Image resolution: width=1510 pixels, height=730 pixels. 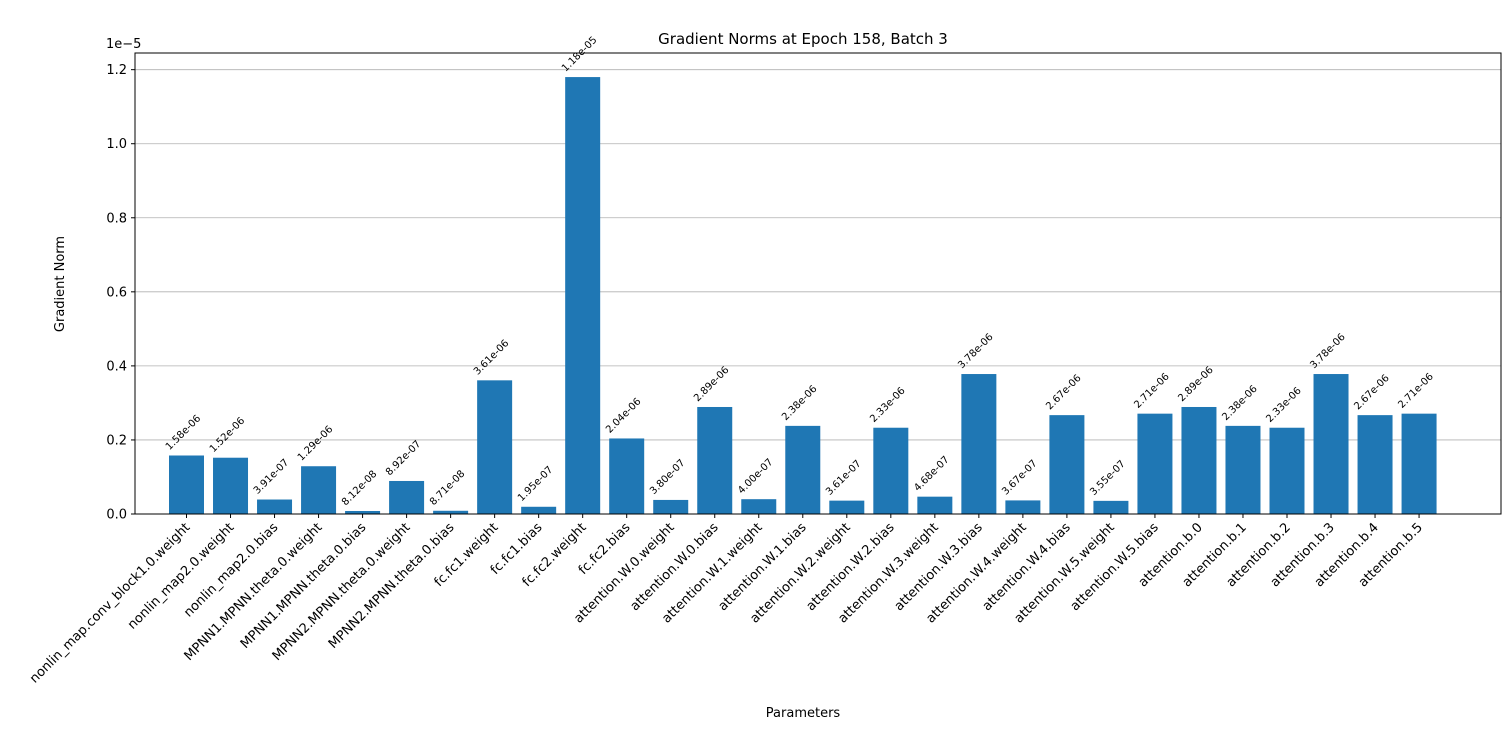 I want to click on y-tick-label: 0.0, so click(x=116, y=515).